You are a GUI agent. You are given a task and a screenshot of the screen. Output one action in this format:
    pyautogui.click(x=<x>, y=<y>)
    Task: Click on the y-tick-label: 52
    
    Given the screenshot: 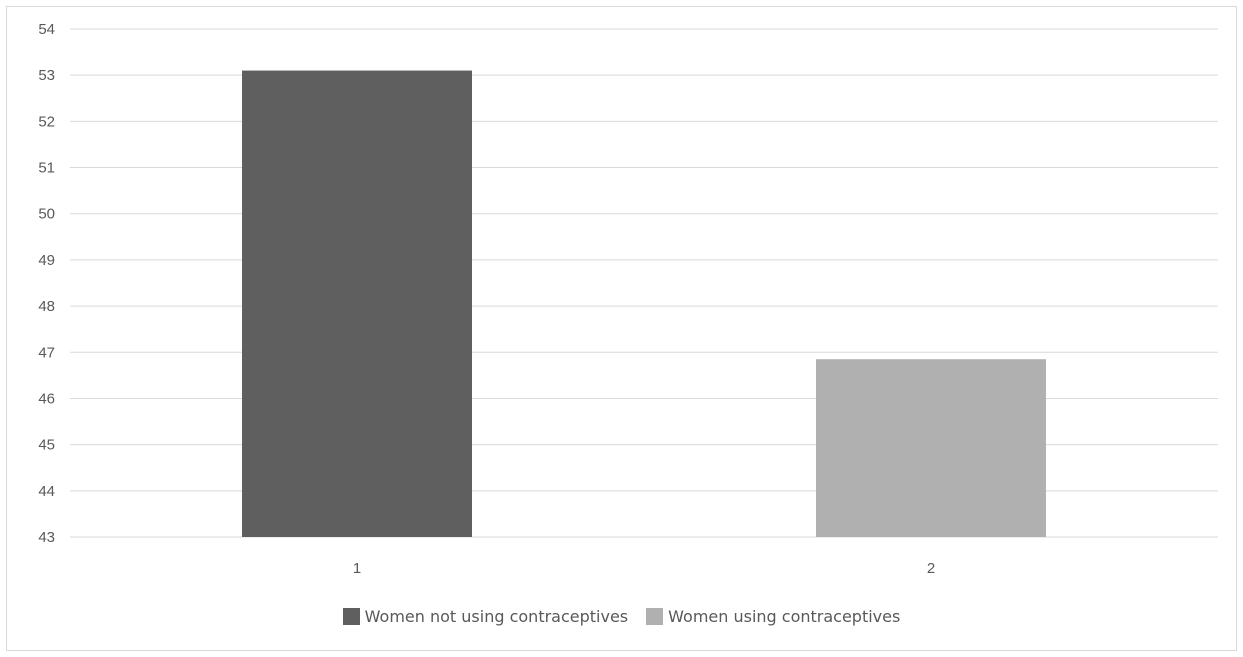 What is the action you would take?
    pyautogui.click(x=46, y=121)
    